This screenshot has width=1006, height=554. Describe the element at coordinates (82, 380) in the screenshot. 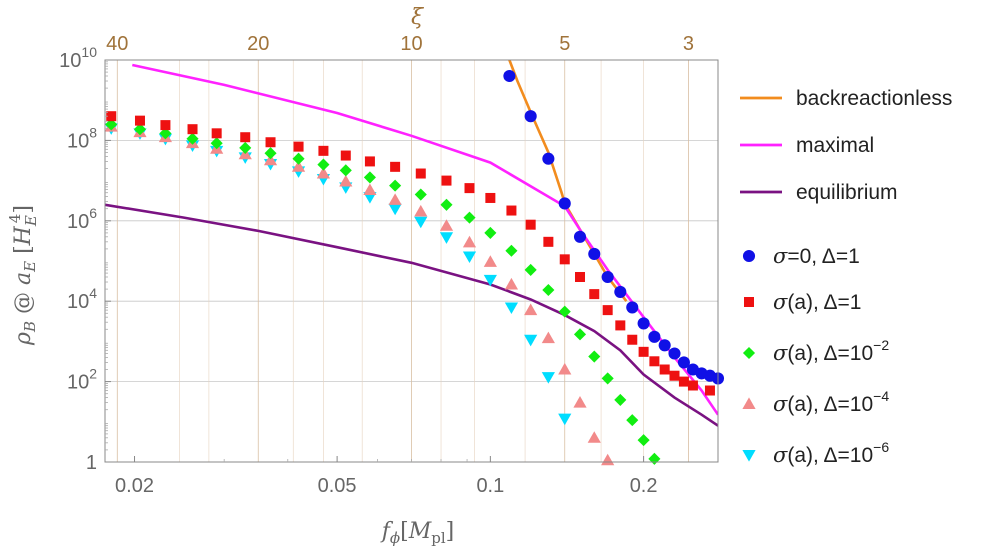

I see `y-tick-label: 10²` at that location.